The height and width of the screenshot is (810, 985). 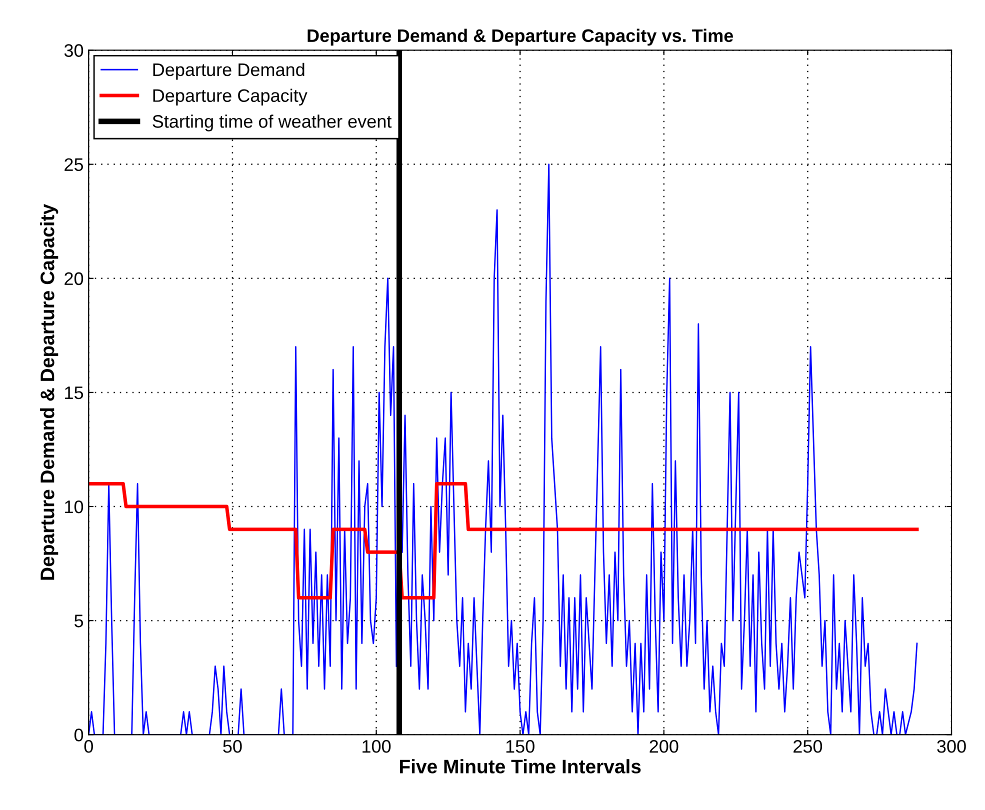 What do you see at coordinates (74, 507) in the screenshot?
I see `y-tick-label: 10` at bounding box center [74, 507].